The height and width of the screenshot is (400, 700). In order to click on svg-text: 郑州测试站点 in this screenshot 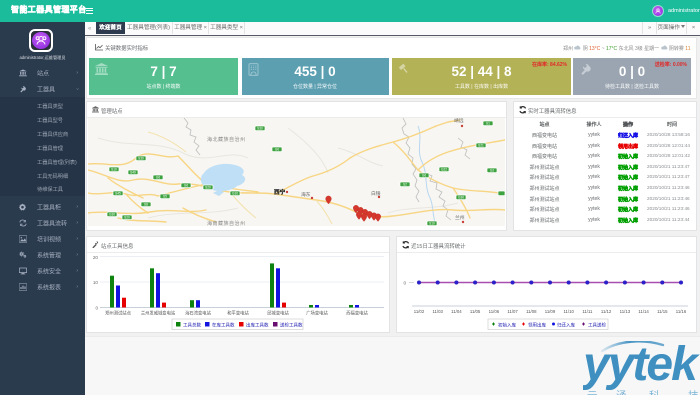, I will do `click(118, 313)`.